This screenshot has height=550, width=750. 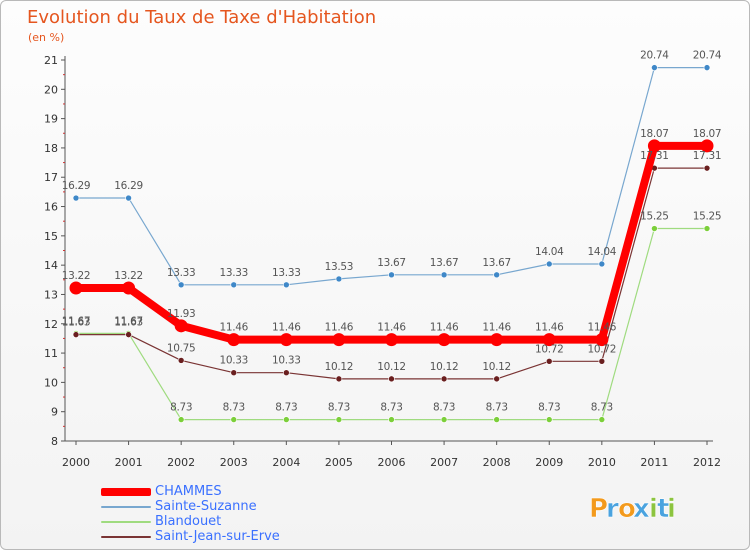 I want to click on x-tick-label: 2006, so click(x=392, y=462).